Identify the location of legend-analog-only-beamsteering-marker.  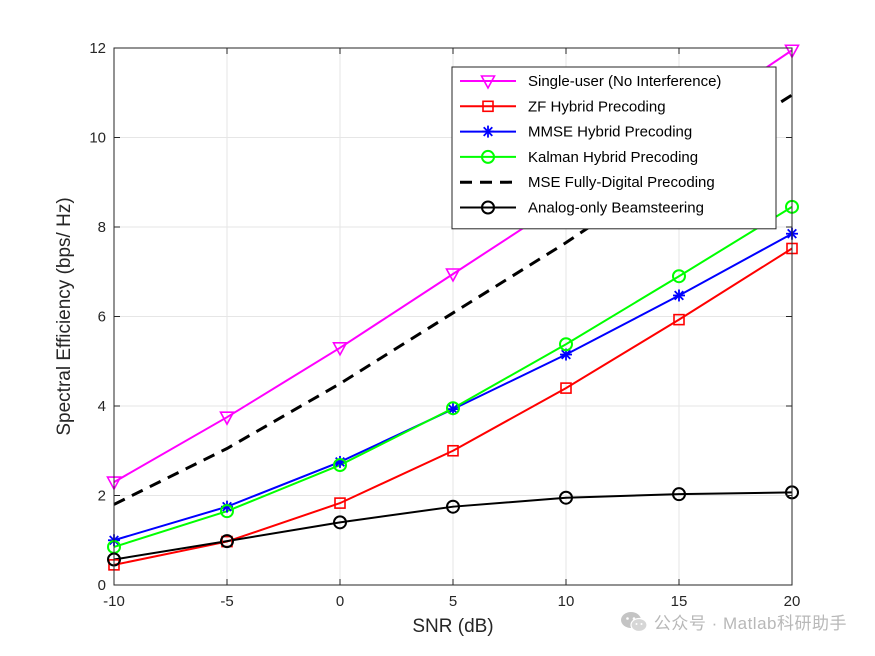
(488, 207).